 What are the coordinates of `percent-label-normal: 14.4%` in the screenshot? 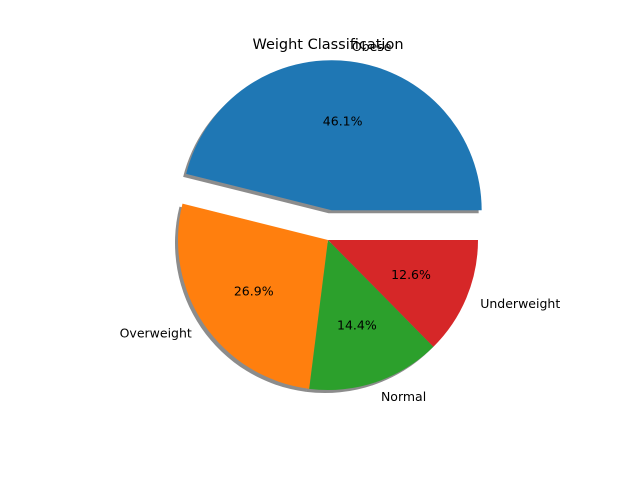 It's located at (357, 325).